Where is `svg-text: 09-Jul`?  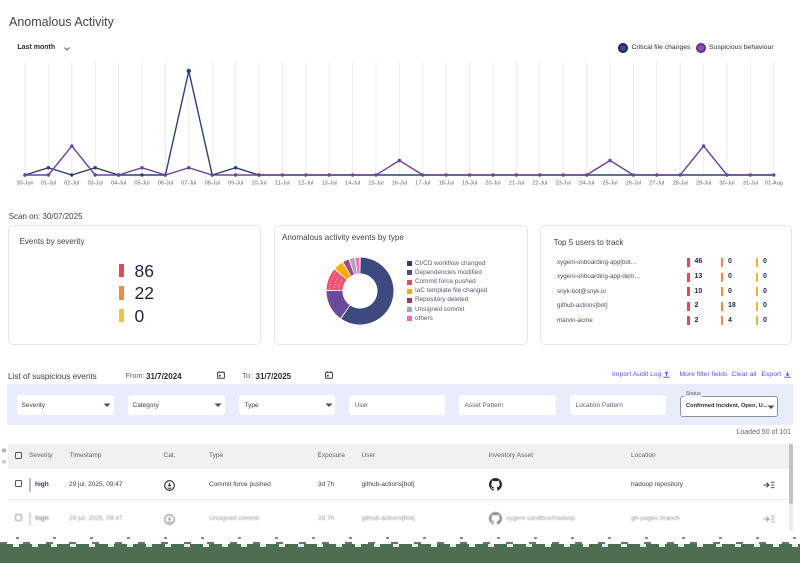 svg-text: 09-Jul is located at coordinates (235, 184).